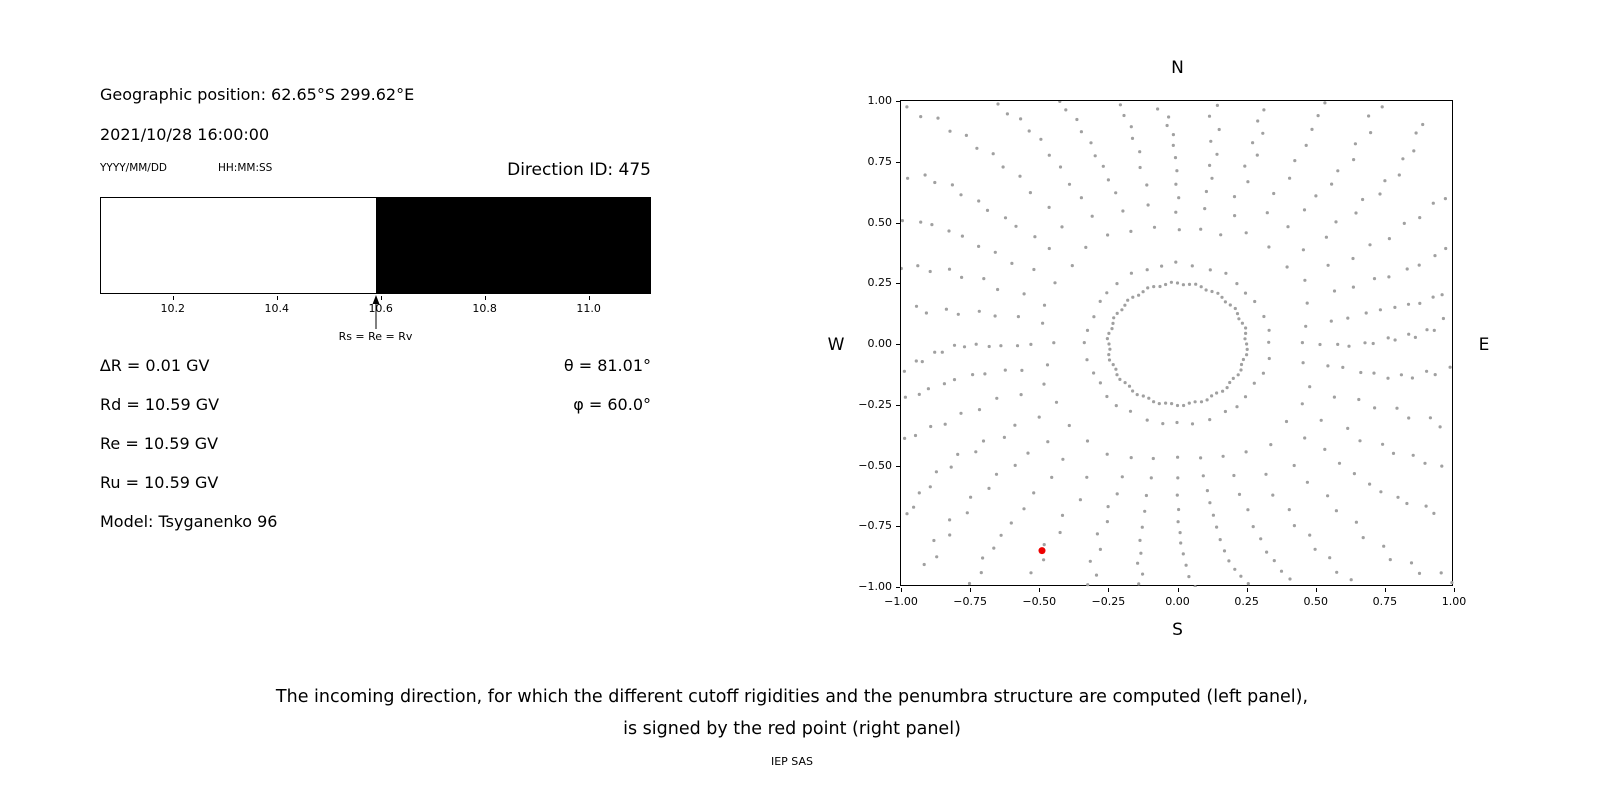 The image size is (1600, 800). What do you see at coordinates (155, 365) in the screenshot?
I see `delta-r-text: ∆R = 0.01 GV` at bounding box center [155, 365].